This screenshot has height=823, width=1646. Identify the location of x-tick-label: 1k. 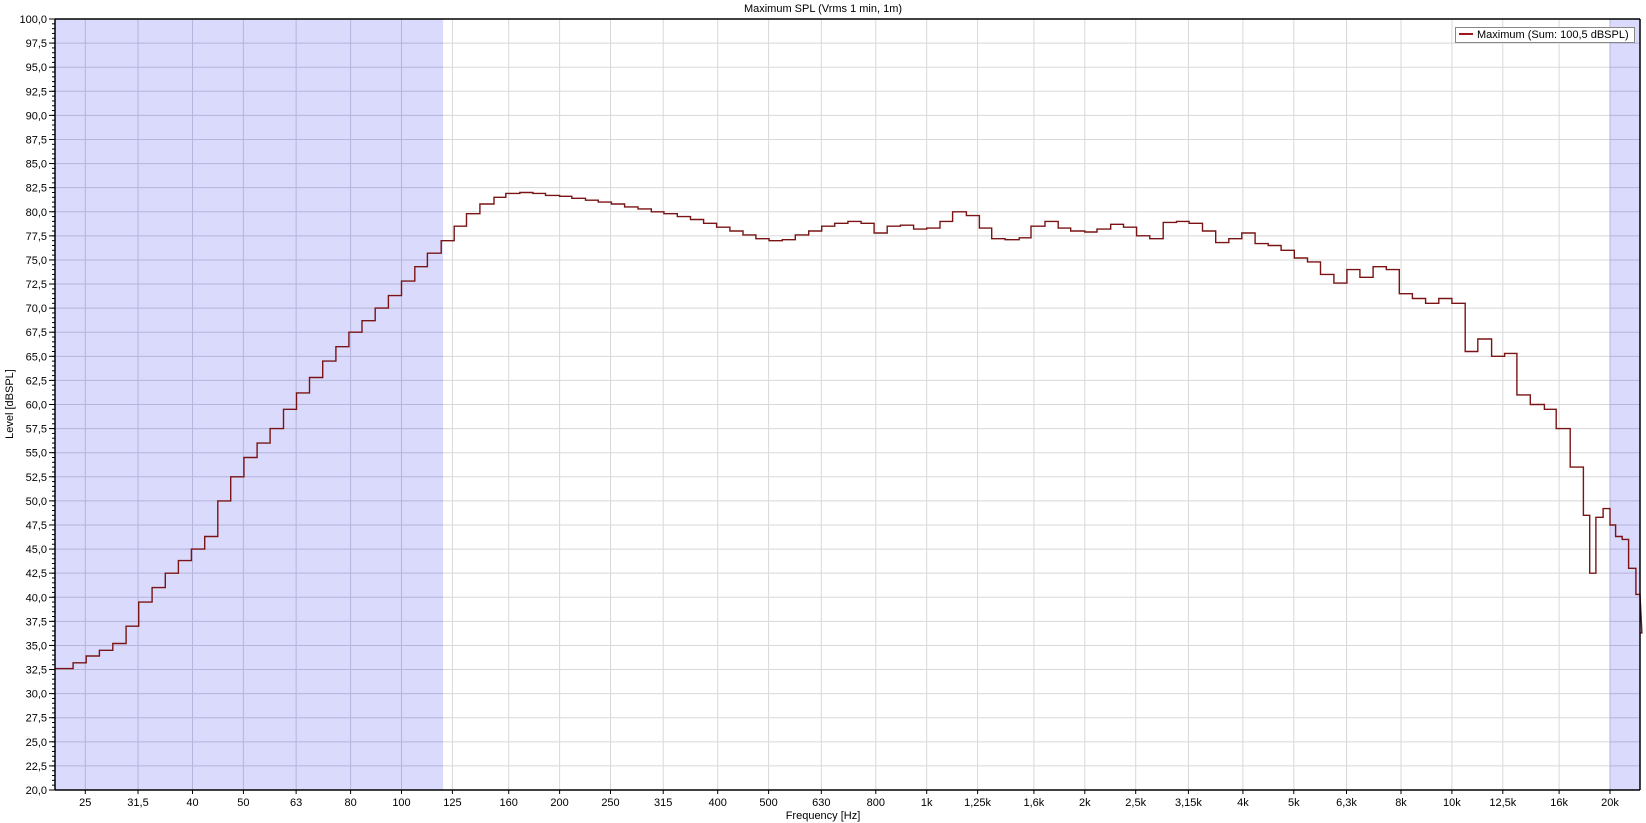
(927, 803).